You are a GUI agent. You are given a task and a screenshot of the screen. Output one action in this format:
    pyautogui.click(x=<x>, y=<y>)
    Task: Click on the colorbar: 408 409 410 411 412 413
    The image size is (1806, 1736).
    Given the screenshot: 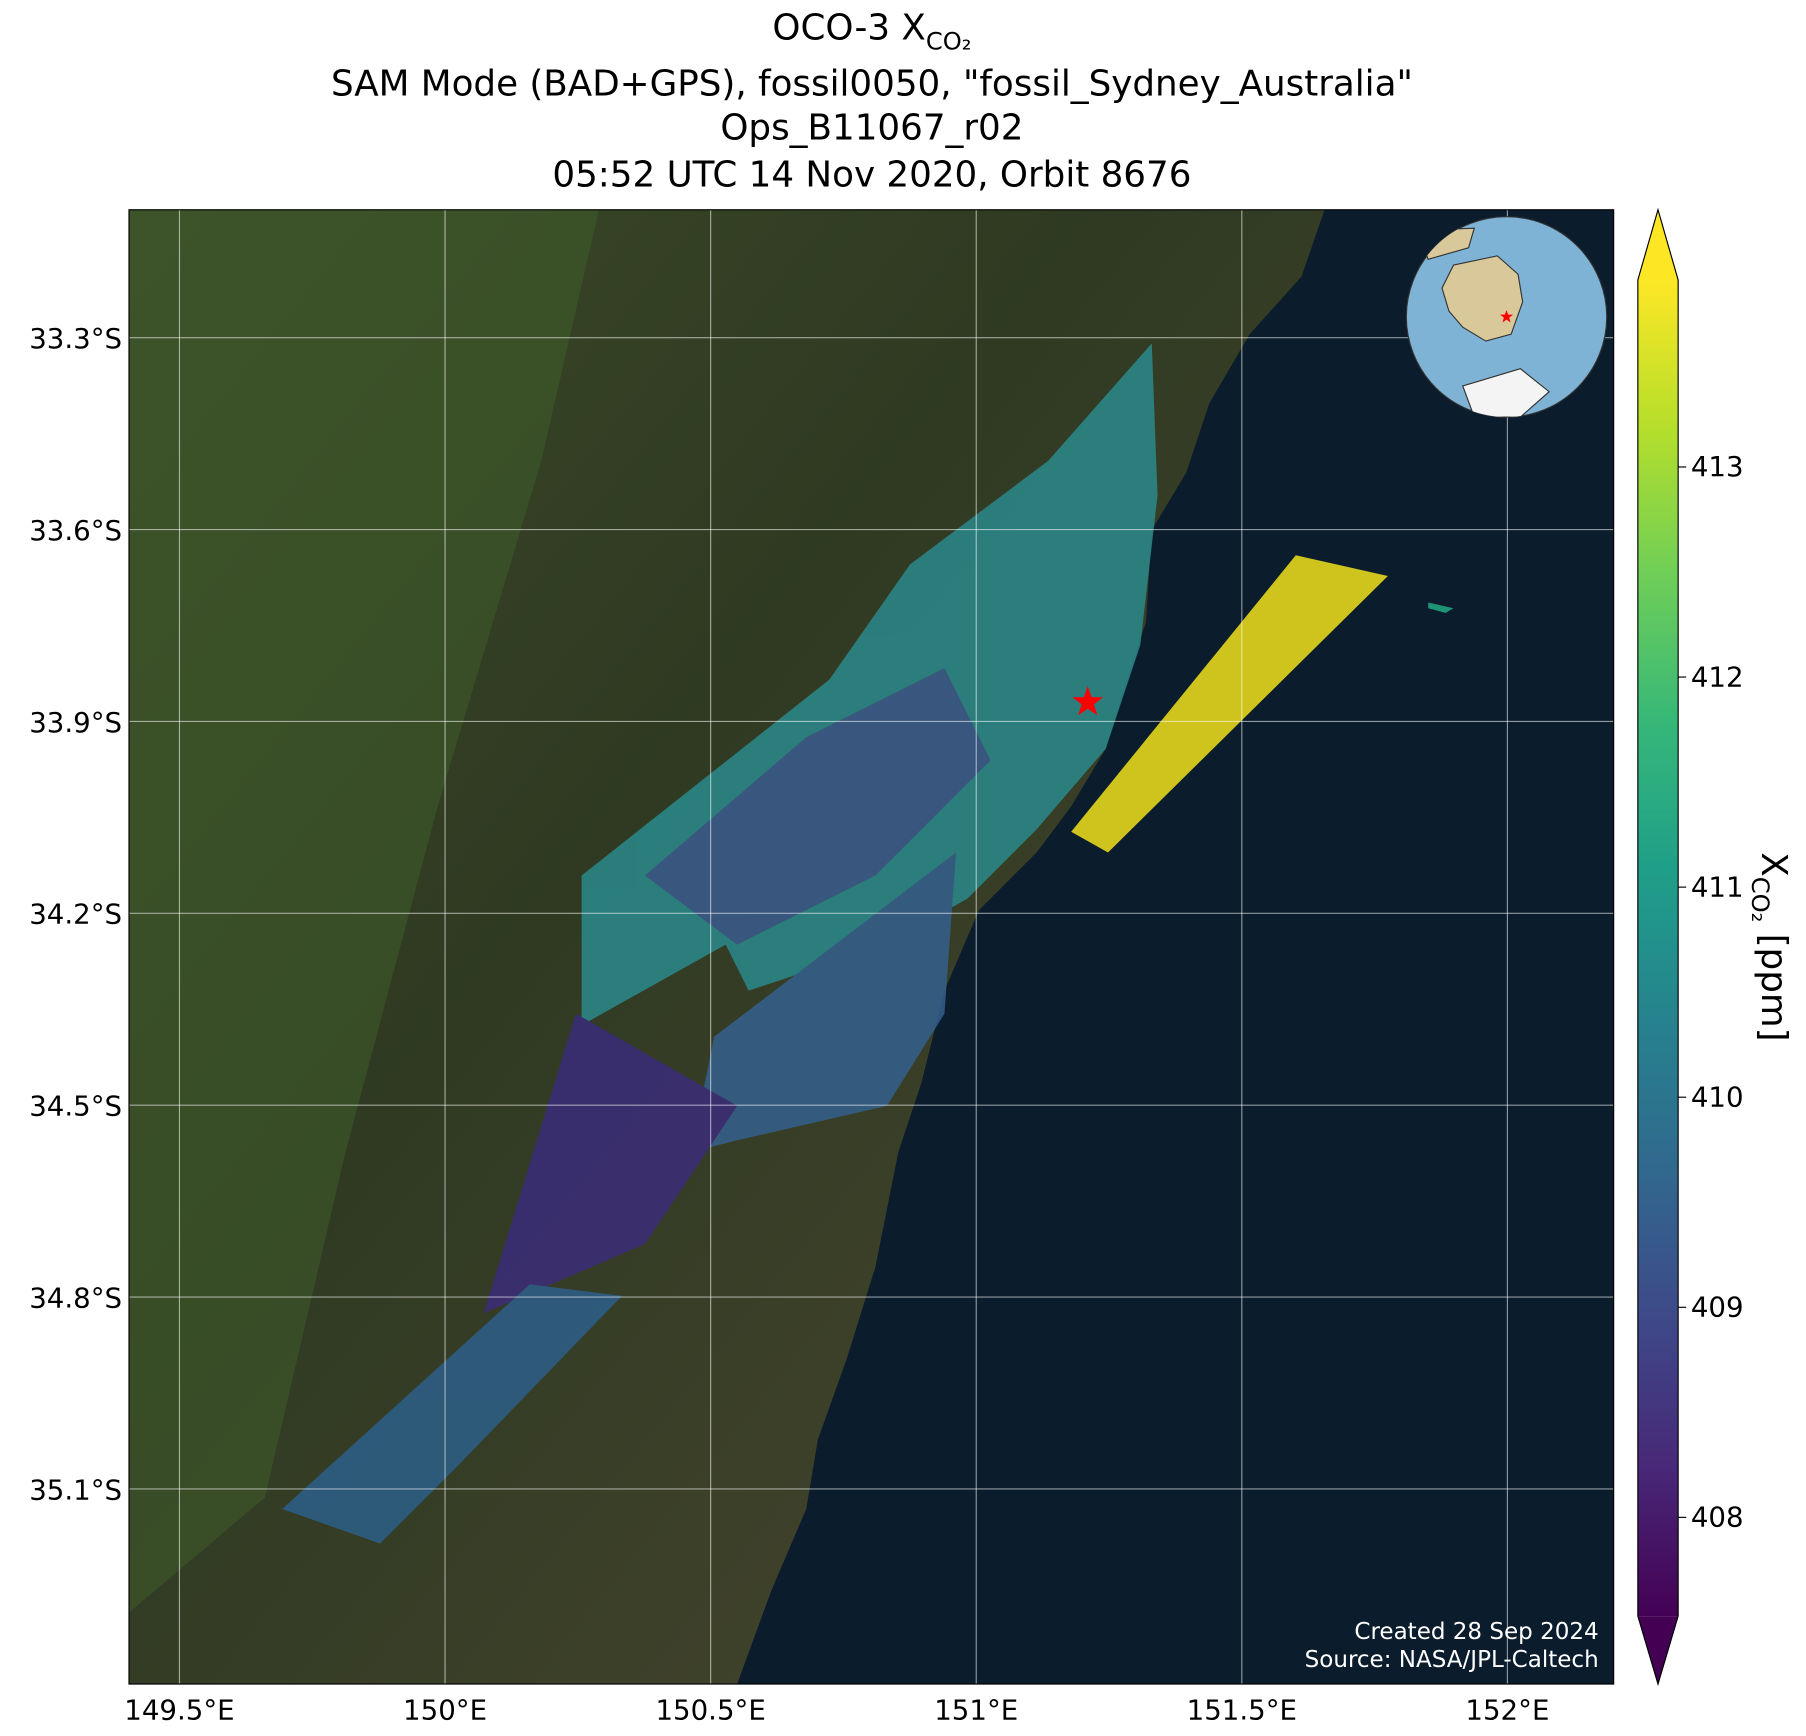 What is the action you would take?
    pyautogui.click(x=1690, y=947)
    